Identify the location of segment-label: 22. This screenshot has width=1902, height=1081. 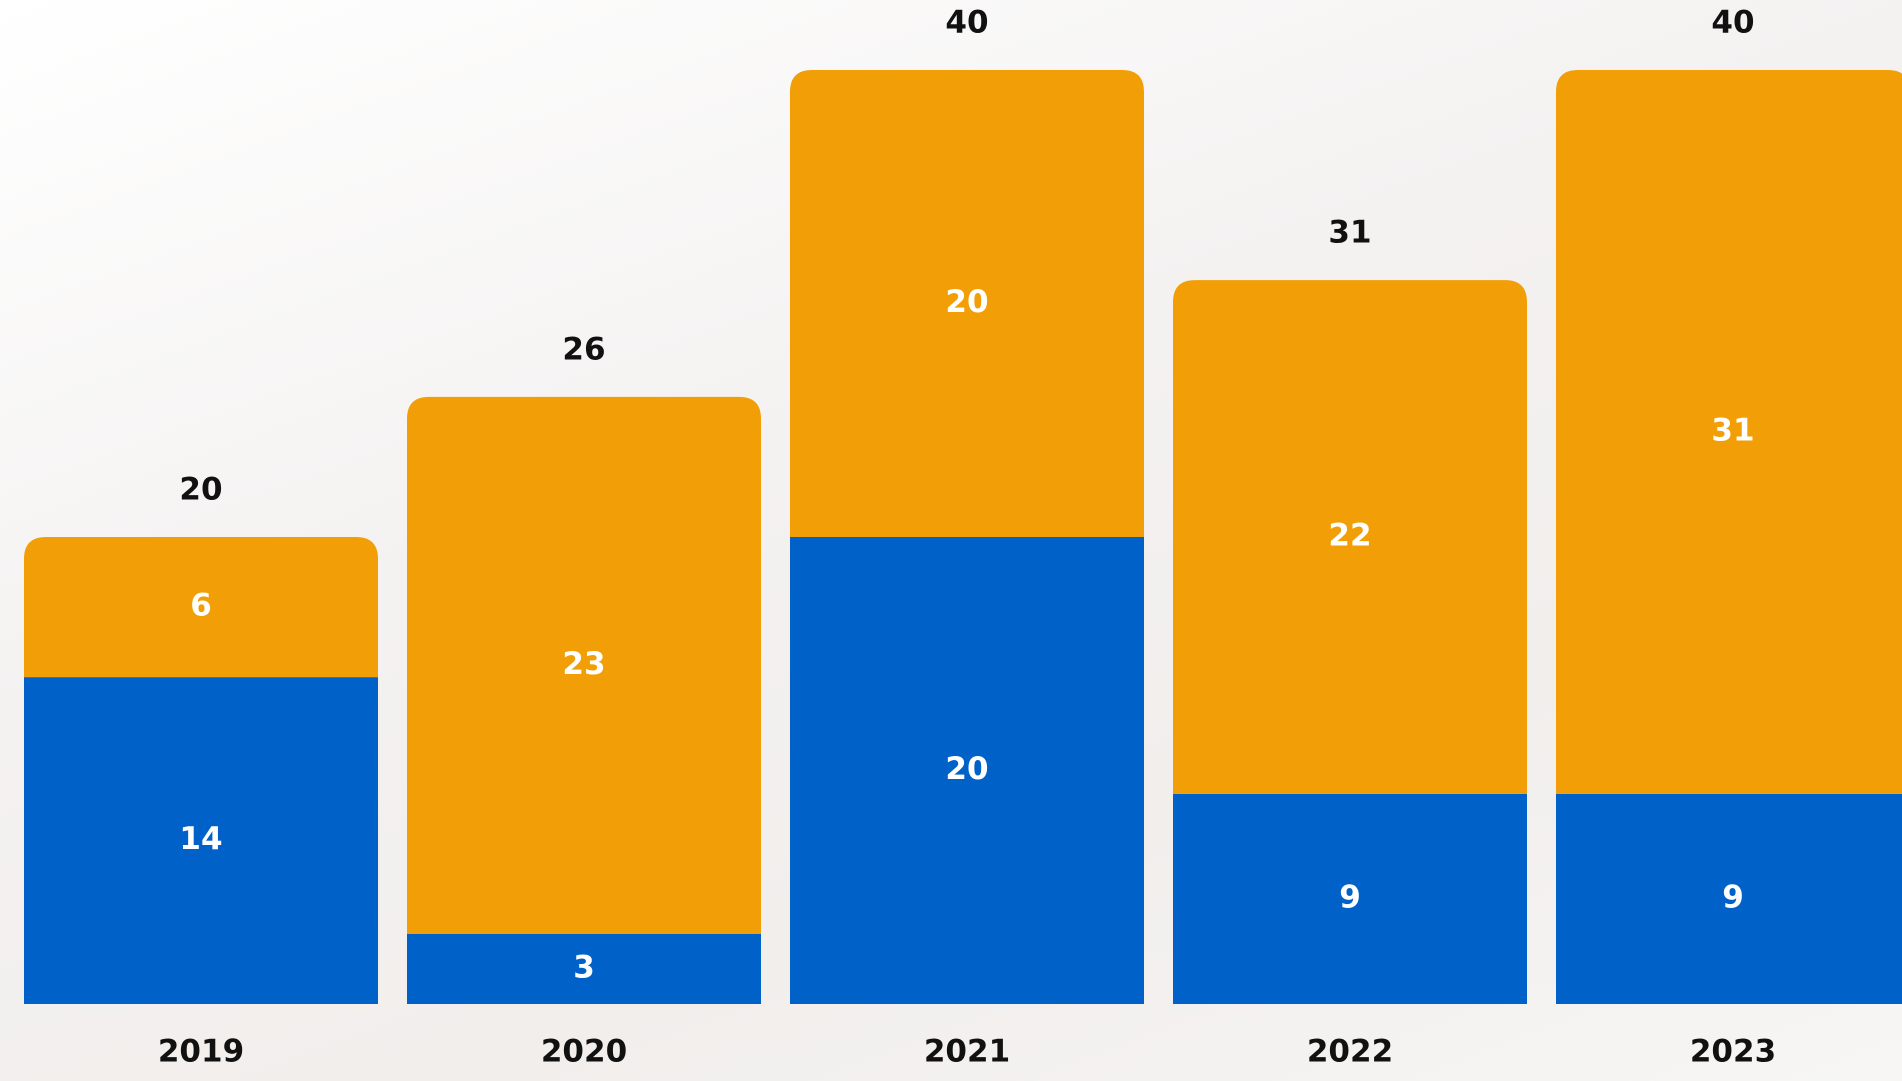
(1349, 536).